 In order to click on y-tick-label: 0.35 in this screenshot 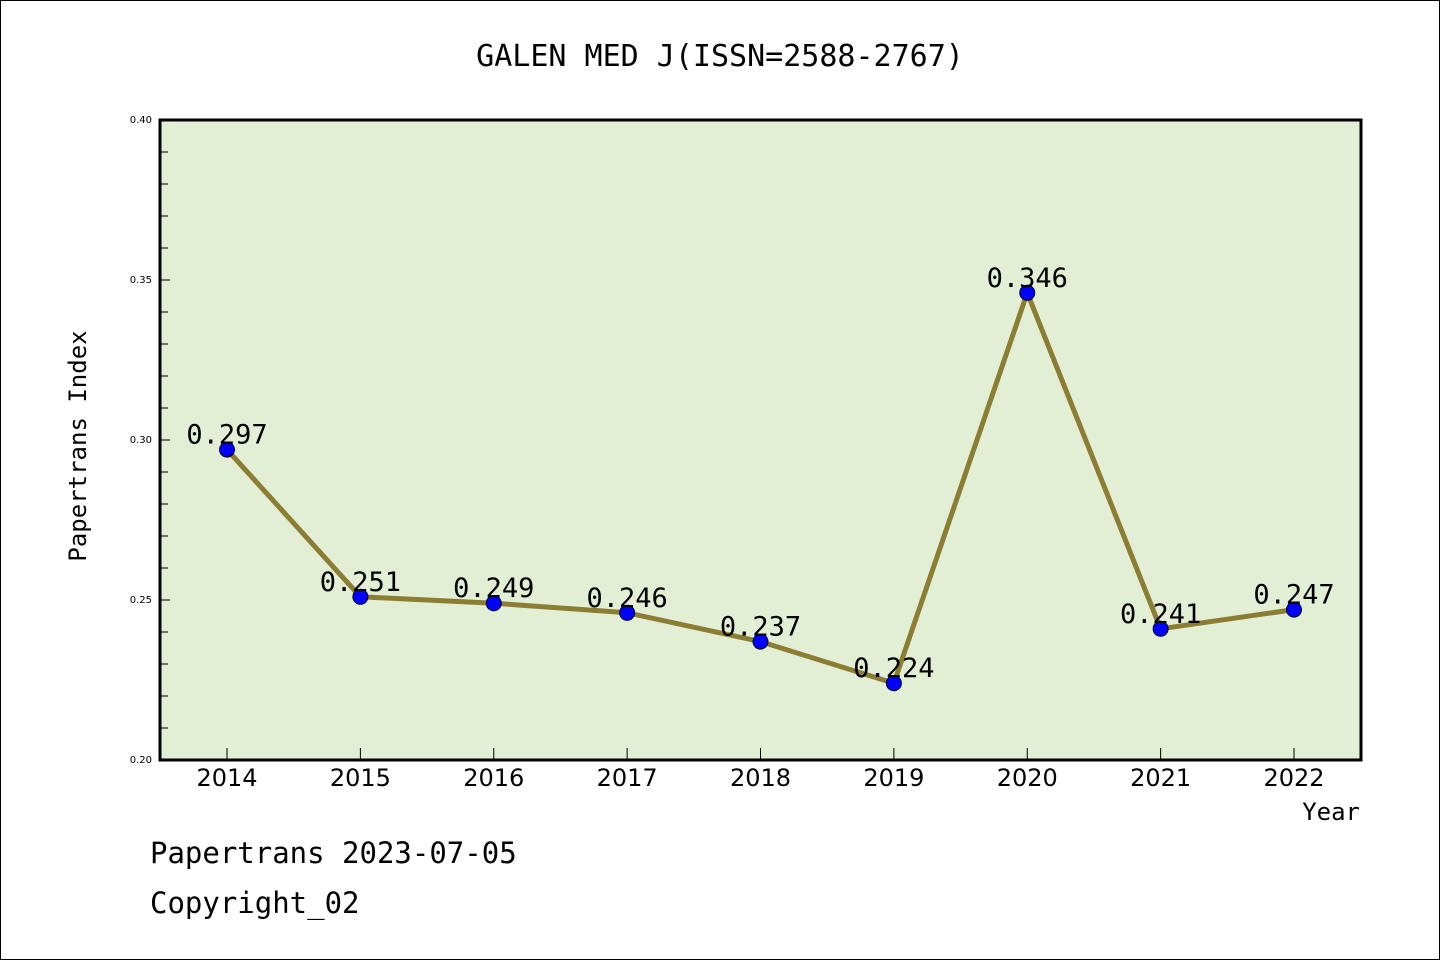, I will do `click(141, 280)`.